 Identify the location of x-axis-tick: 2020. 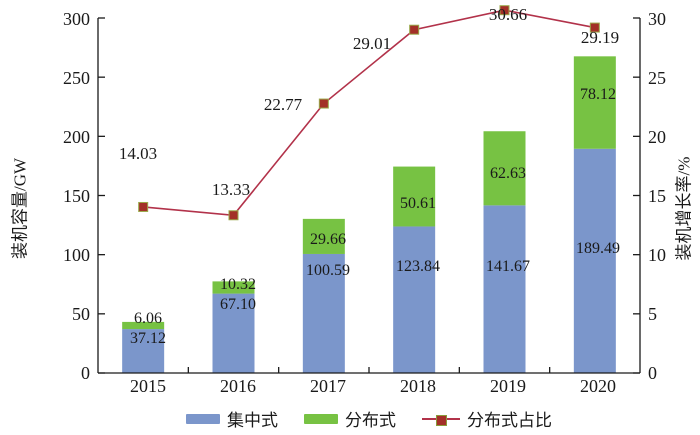
(598, 386).